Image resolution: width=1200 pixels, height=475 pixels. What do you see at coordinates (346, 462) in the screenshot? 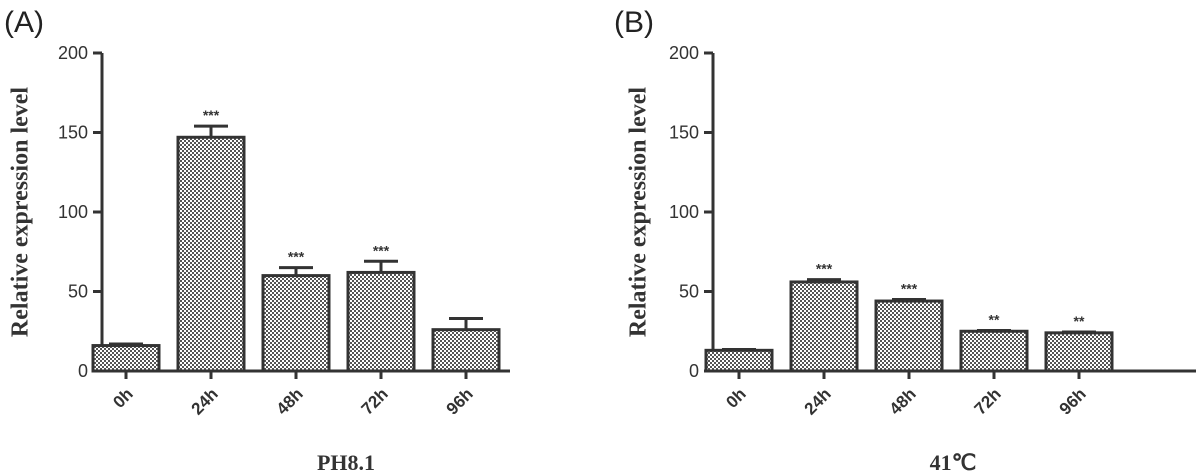
I see `x-axis-label: PH8.1` at bounding box center [346, 462].